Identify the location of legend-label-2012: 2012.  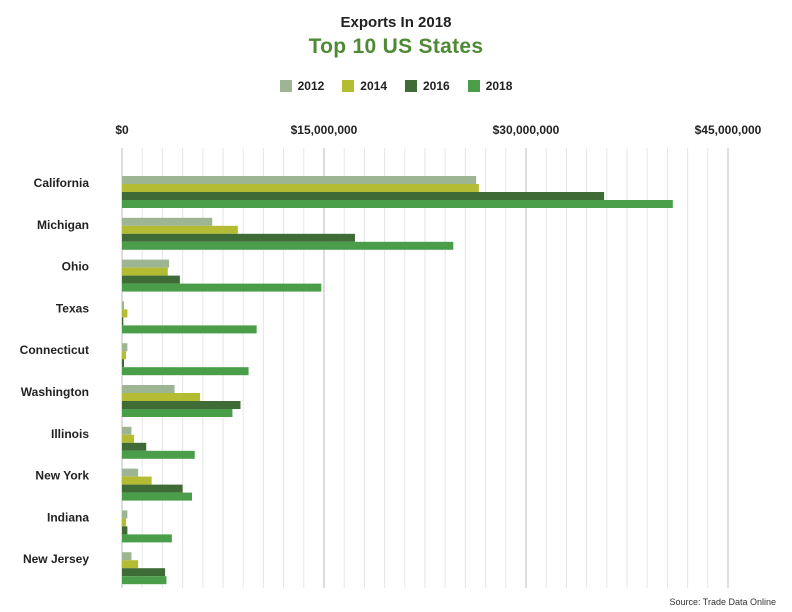
(311, 86).